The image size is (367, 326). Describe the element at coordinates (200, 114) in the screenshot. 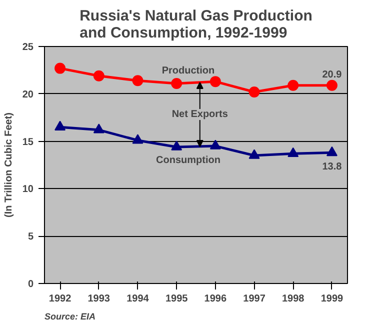

I see `annotation: Net Exports` at that location.